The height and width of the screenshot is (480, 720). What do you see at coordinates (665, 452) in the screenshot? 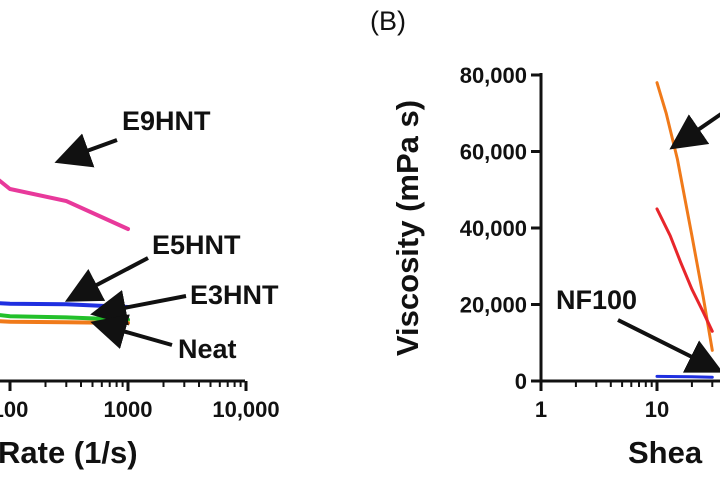
I see `panel-b-x-axis-title: Shea` at bounding box center [665, 452].